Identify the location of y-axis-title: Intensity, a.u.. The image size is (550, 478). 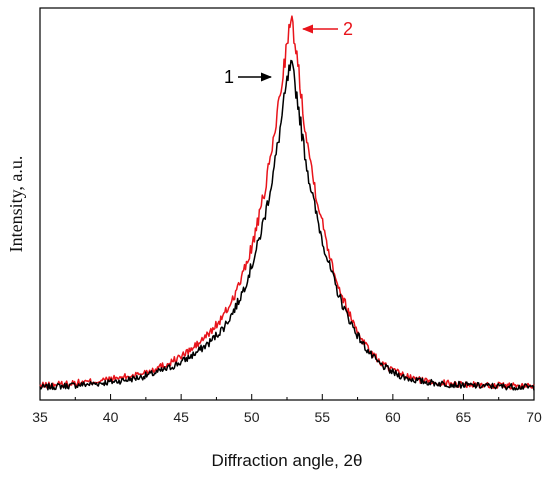
(16, 204).